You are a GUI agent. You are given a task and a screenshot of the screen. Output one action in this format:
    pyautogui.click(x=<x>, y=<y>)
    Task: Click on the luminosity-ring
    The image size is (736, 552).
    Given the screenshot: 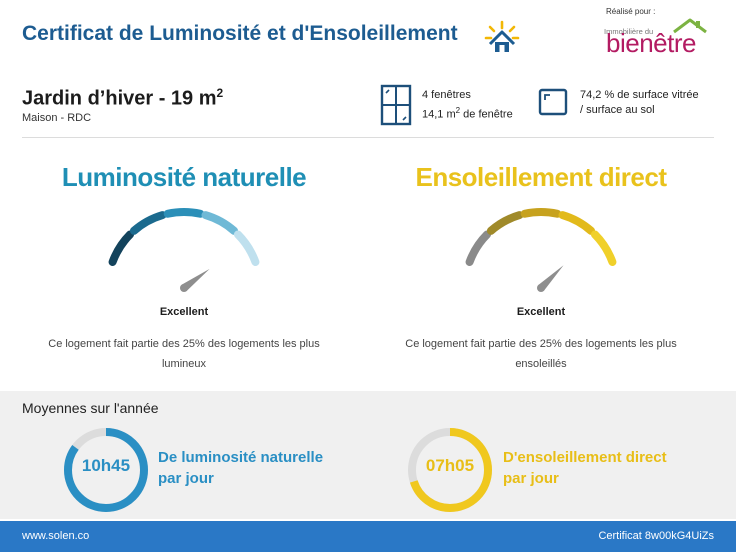 What is the action you would take?
    pyautogui.click(x=106, y=470)
    